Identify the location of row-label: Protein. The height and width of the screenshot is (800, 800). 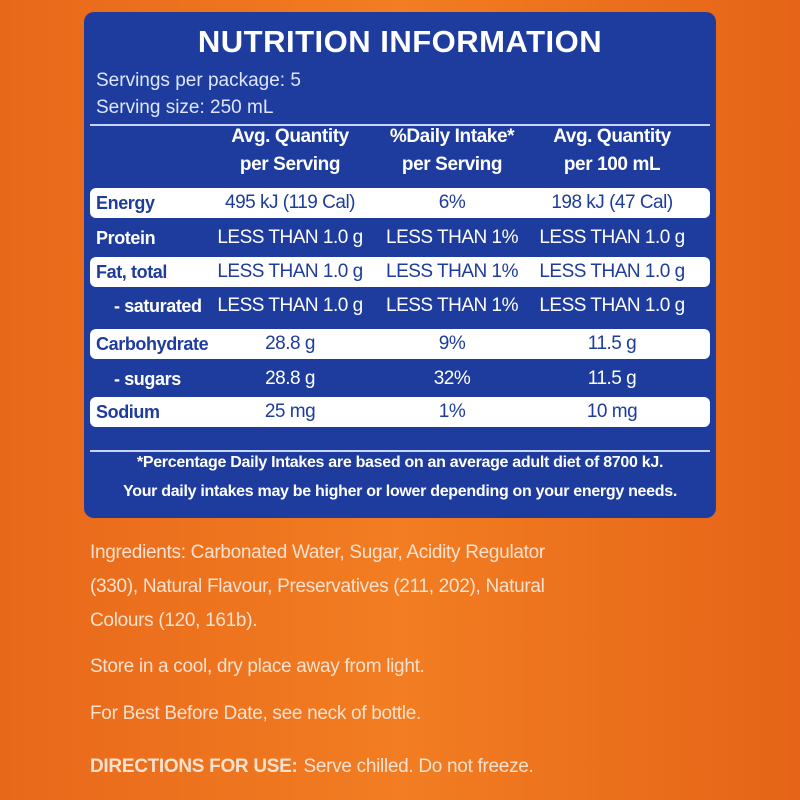
(126, 238).